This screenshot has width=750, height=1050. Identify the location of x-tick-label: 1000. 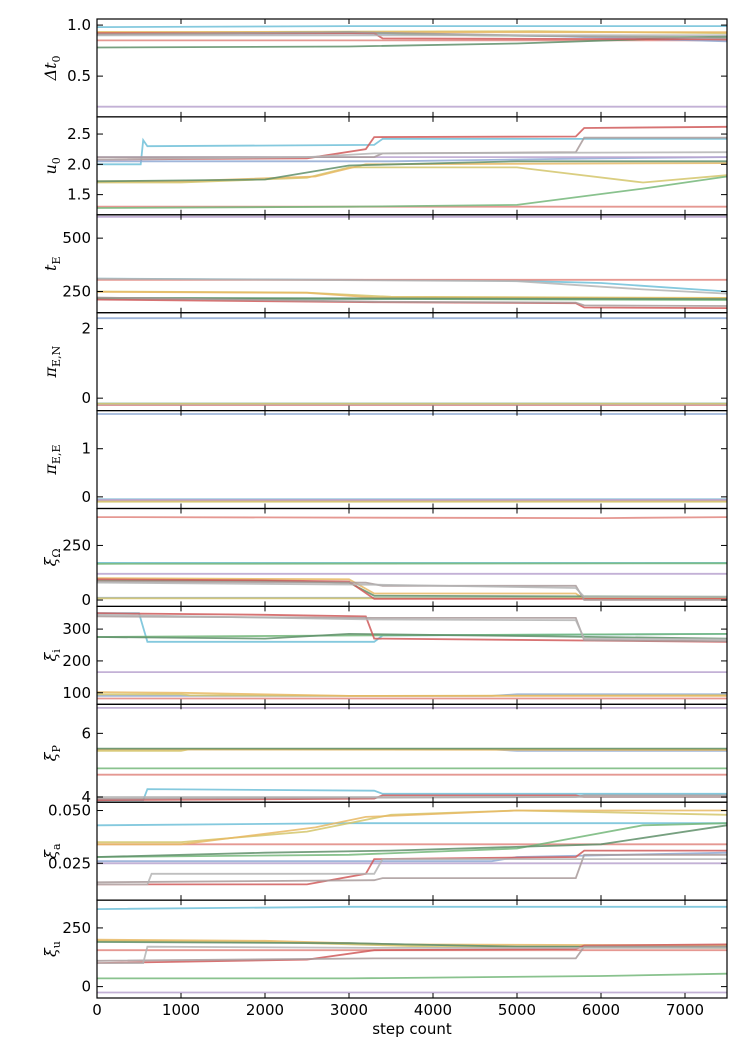
(181, 1010).